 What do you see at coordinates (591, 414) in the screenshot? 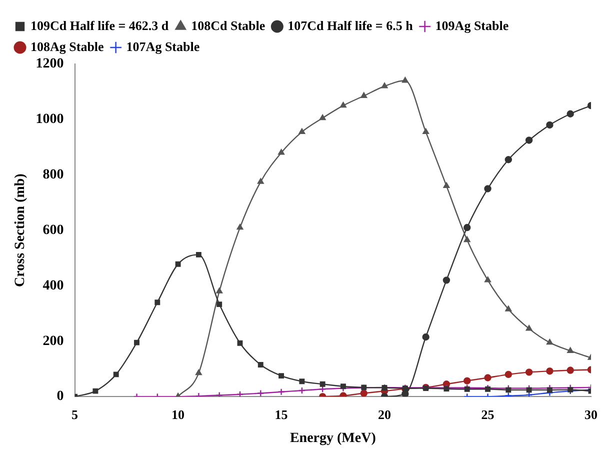
I see `x-tick-label: 30` at bounding box center [591, 414].